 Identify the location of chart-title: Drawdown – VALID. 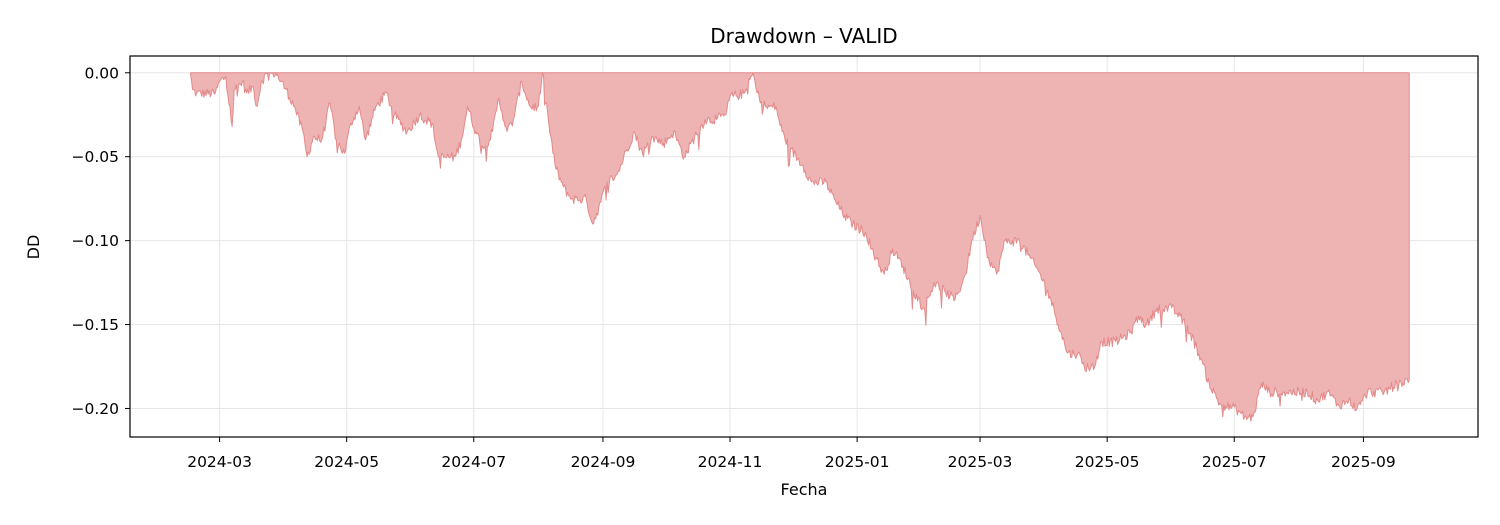
(803, 36).